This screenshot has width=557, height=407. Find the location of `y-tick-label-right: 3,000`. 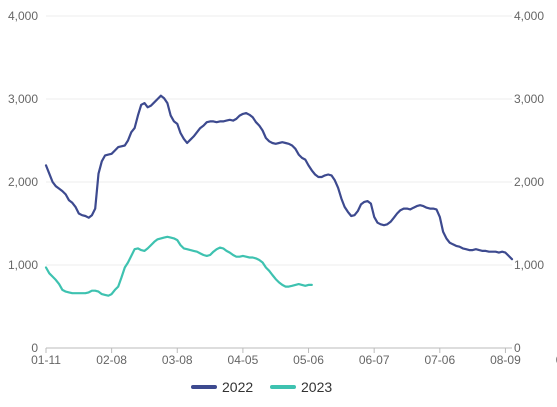

y-tick-label-right: 3,000 is located at coordinates (529, 99).